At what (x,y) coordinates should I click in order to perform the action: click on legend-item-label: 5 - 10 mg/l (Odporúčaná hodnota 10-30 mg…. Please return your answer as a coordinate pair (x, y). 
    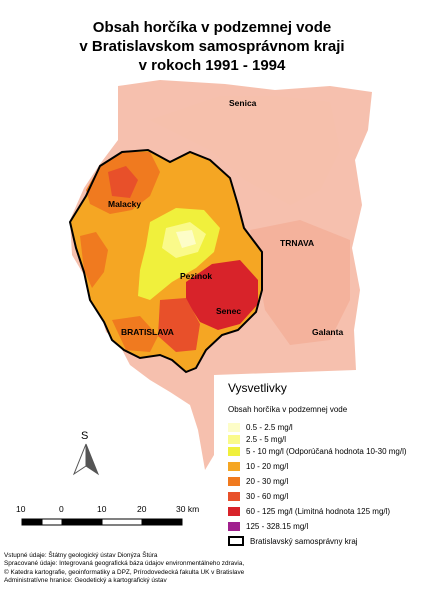
    Looking at the image, I should click on (326, 451).